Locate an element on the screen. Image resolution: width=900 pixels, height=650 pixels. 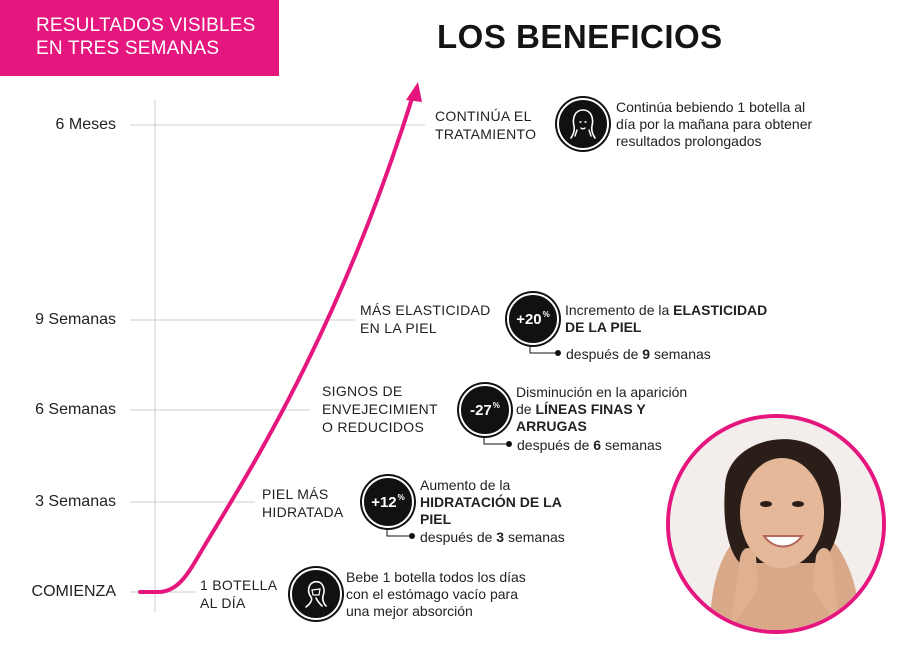
elasticity-percent-badge: +20% is located at coordinates (533, 319).